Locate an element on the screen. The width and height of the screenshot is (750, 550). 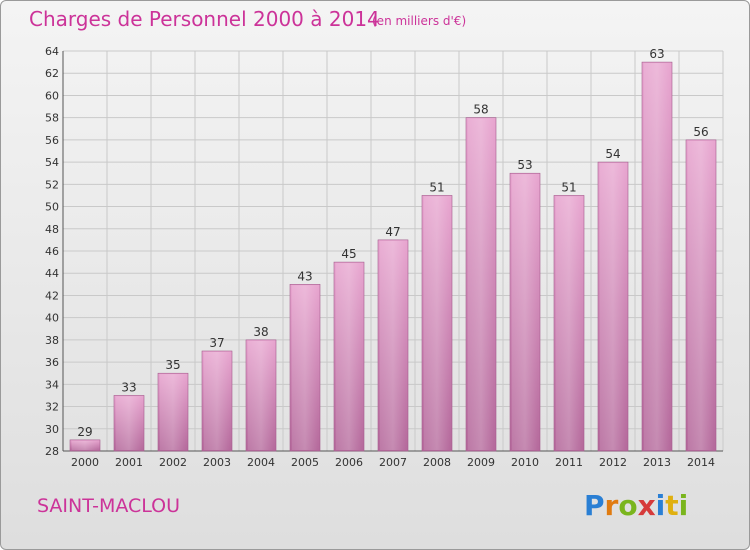
logo-letter: P is located at coordinates (594, 505).